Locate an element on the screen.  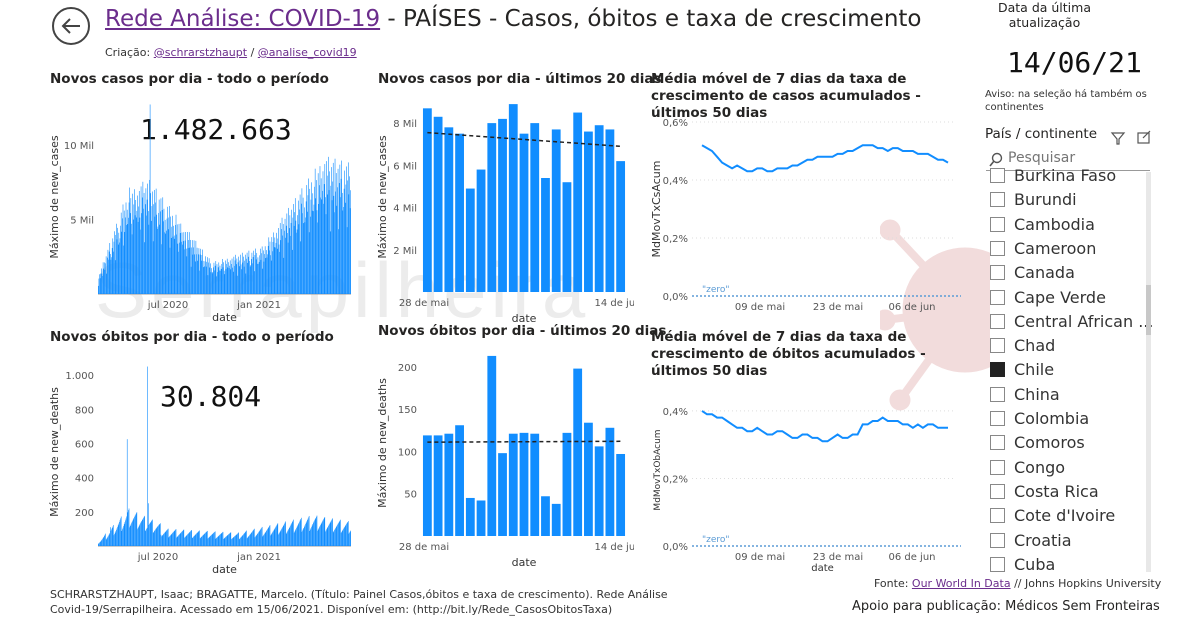
slicer-item: Cape Verde is located at coordinates (1048, 299).